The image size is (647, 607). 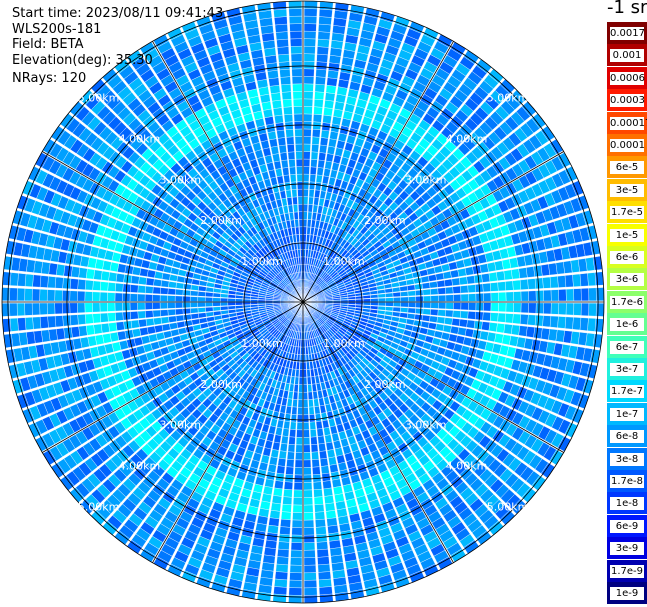 I want to click on colorbar-cell: 3e-5, so click(x=627, y=189).